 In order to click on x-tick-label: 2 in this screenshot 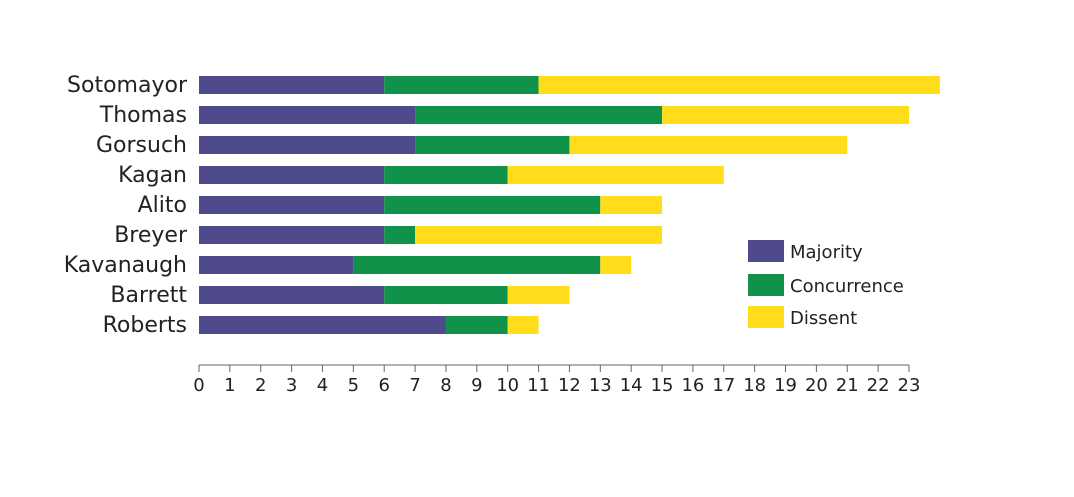, I will do `click(260, 385)`.